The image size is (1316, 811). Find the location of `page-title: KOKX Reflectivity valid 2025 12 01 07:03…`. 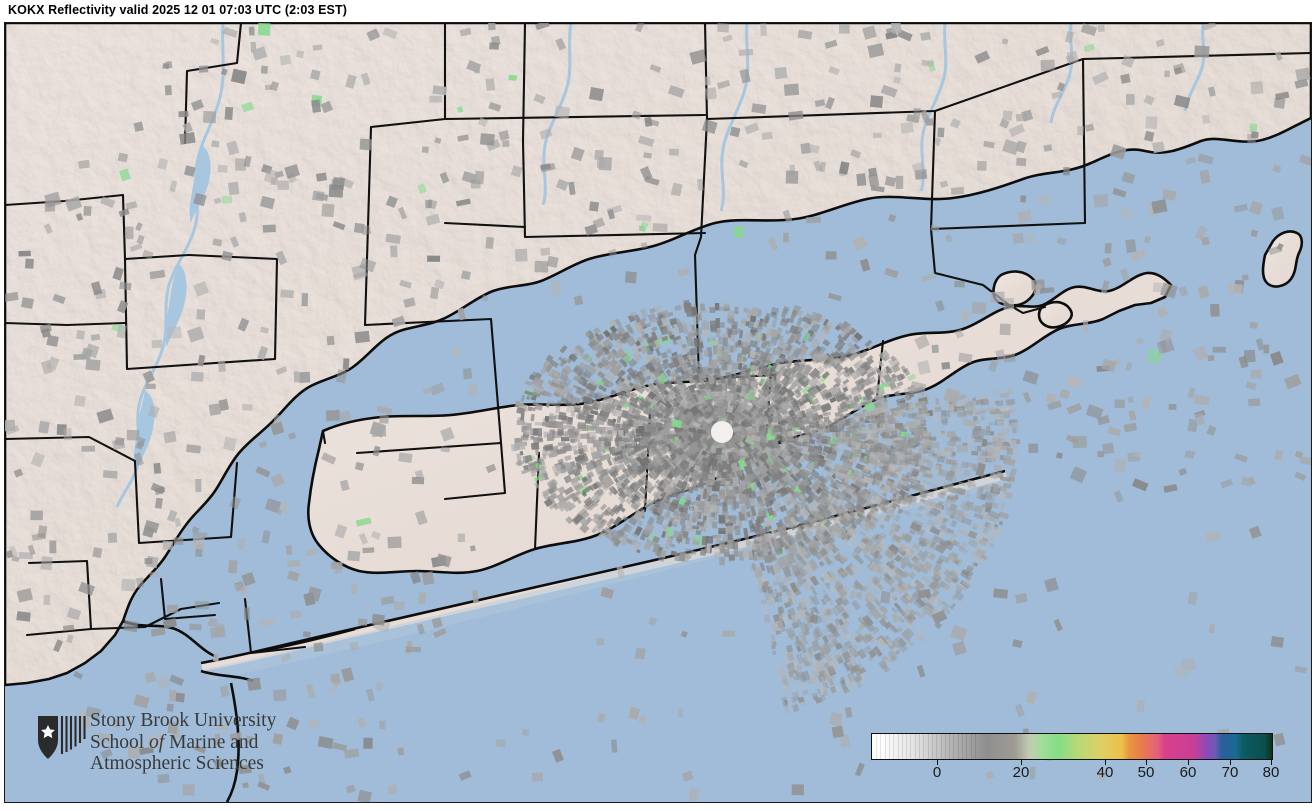

page-title: KOKX Reflectivity valid 2025 12 01 07:03… is located at coordinates (177, 10).